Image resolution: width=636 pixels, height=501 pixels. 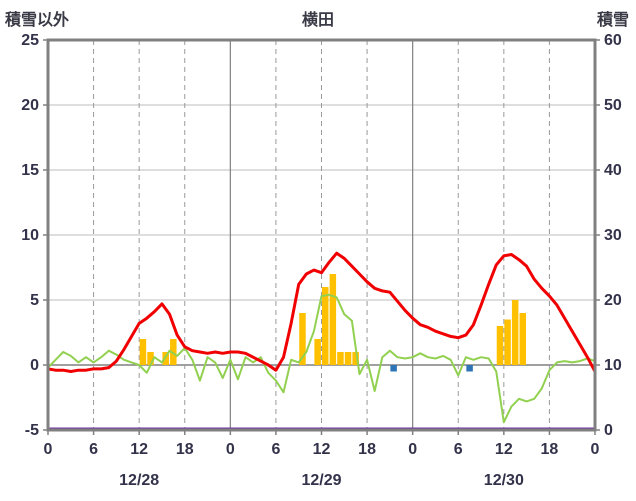 What do you see at coordinates (30, 170) in the screenshot?
I see `left-axis-tick-label: 15` at bounding box center [30, 170].